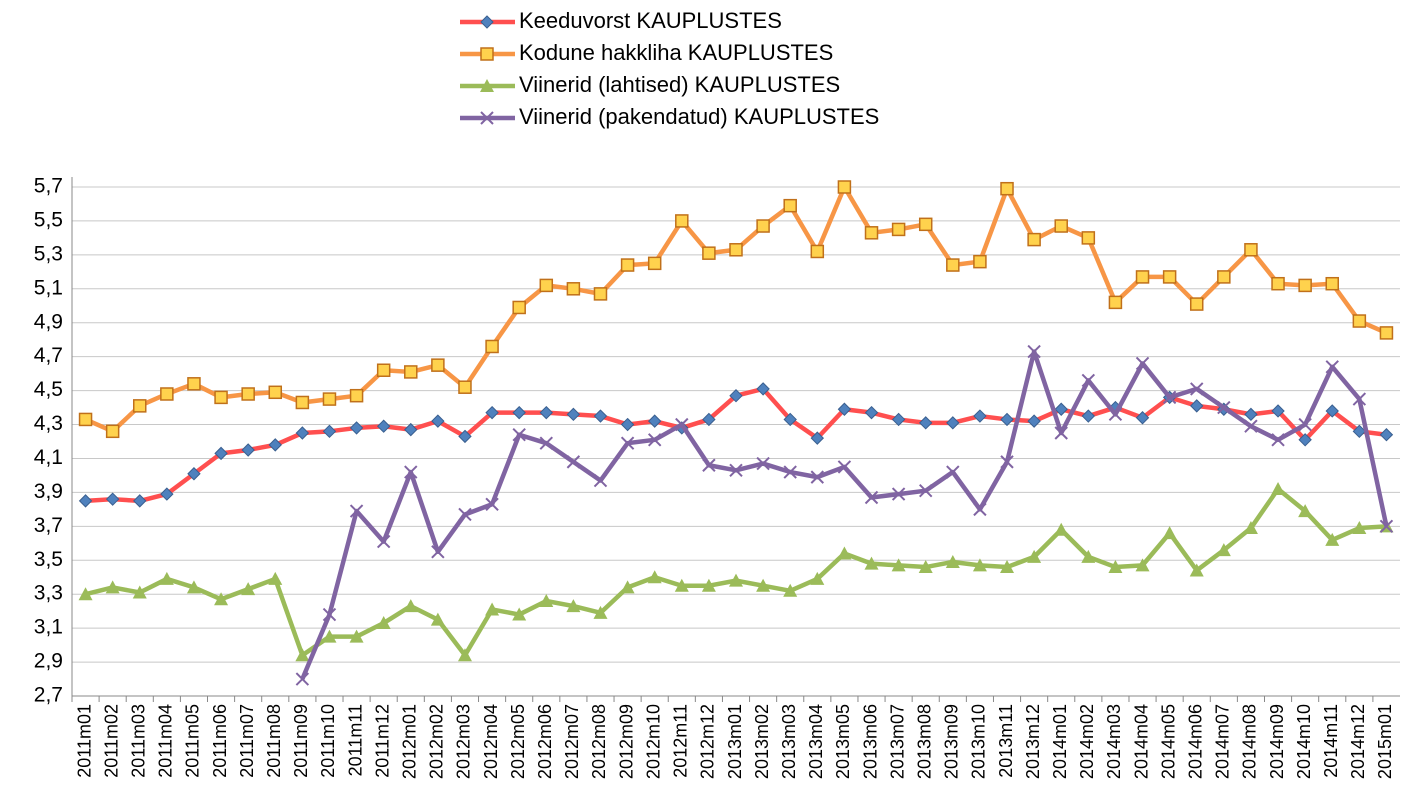  Describe the element at coordinates (599, 741) in the screenshot. I see `x-tick-label: 2012m08` at that location.